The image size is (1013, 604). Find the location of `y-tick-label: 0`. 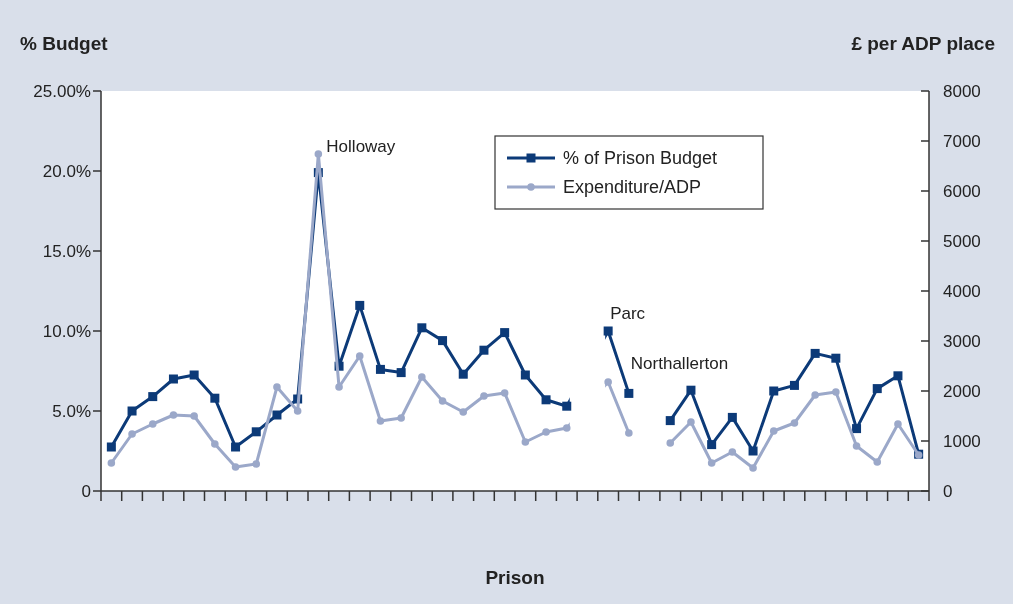

y-tick-label: 0 is located at coordinates (86, 491).